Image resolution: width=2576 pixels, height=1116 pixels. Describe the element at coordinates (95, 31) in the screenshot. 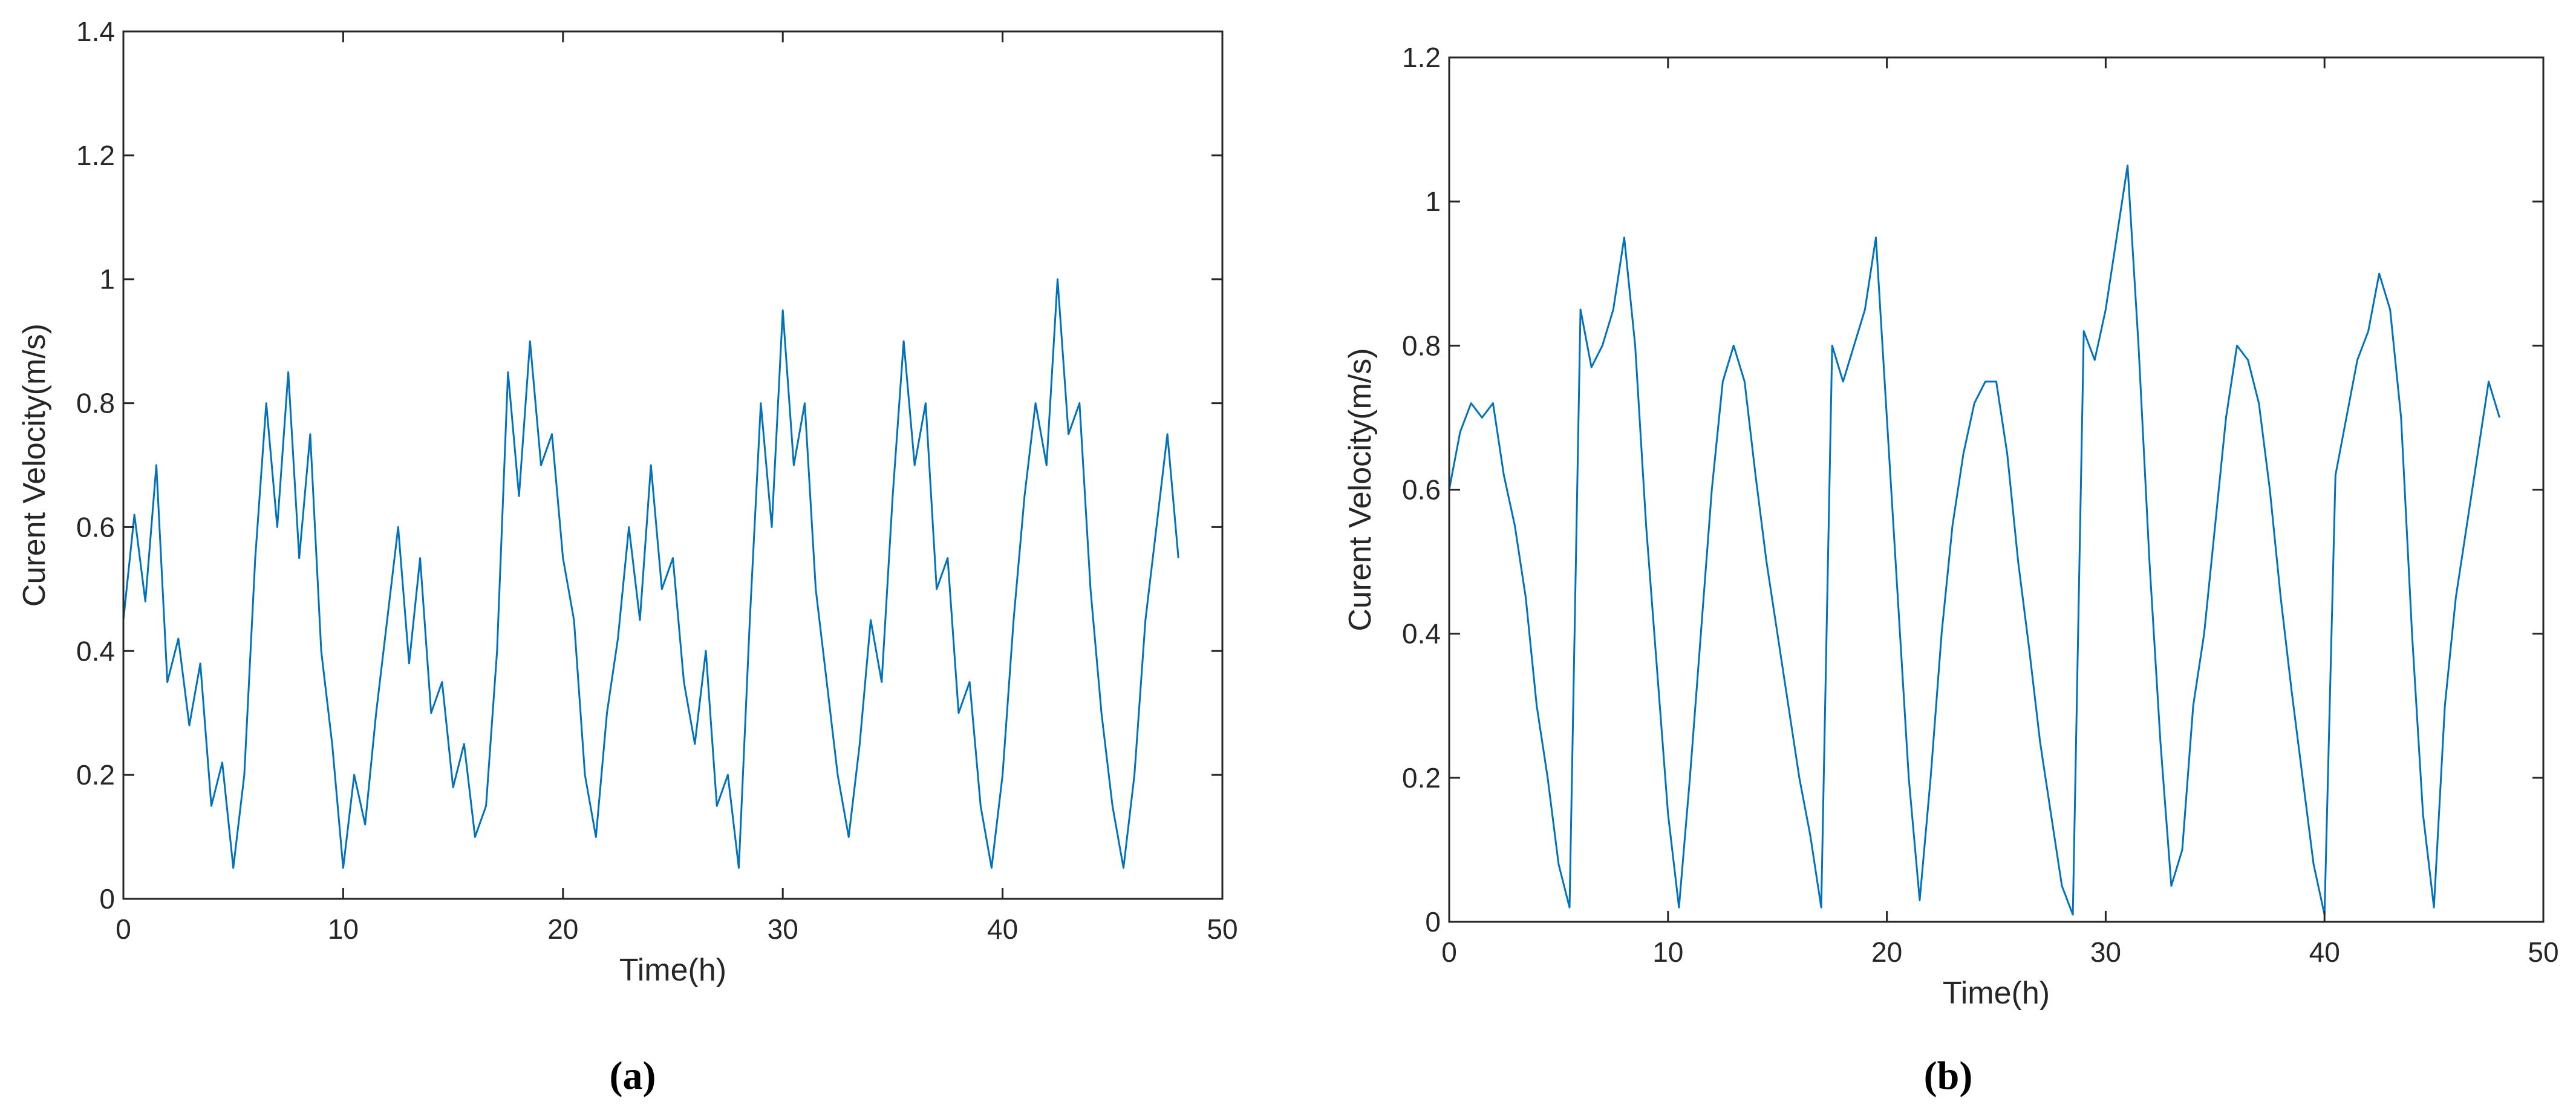

I see `y-tick-label: 1.4` at that location.